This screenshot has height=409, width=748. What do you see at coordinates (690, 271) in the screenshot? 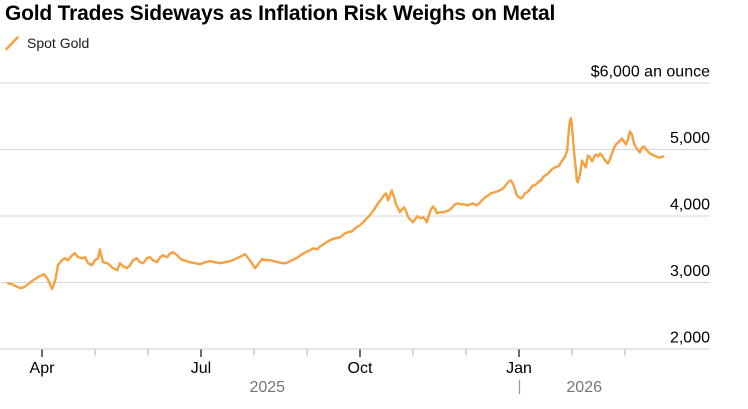
I see `y-axis-label-3000: 3,000` at bounding box center [690, 271].